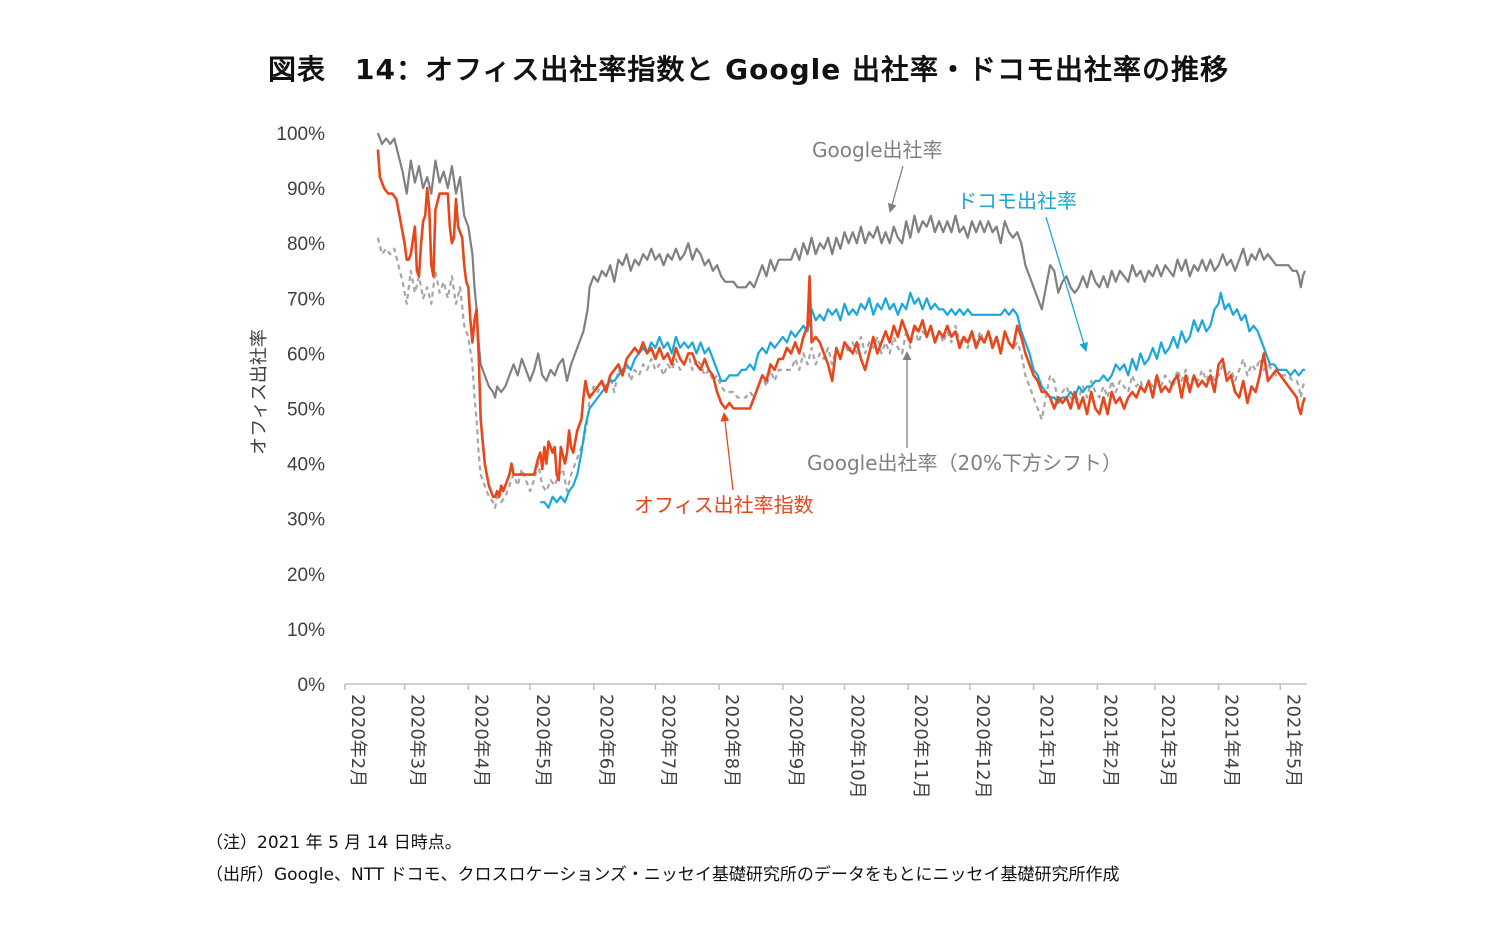 Image resolution: width=1497 pixels, height=931 pixels. Describe the element at coordinates (724, 505) in the screenshot. I see `annotation-office: オフィス出社率指数` at that location.